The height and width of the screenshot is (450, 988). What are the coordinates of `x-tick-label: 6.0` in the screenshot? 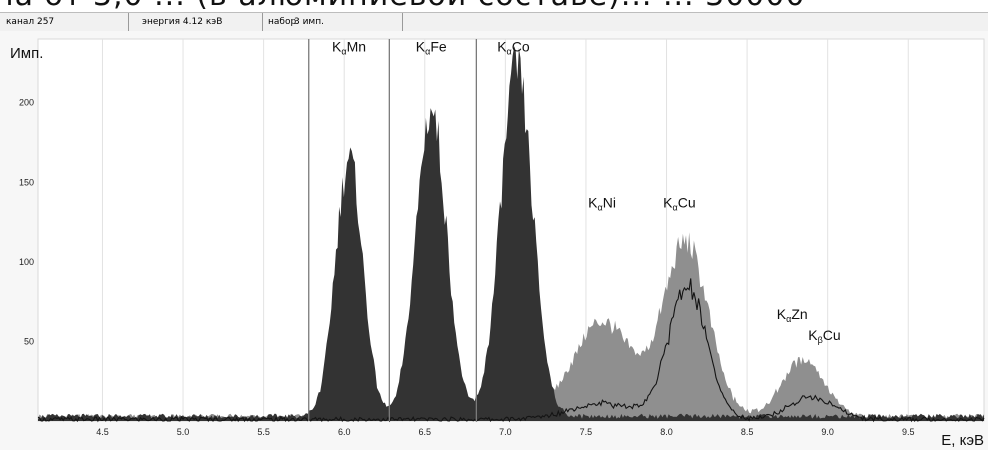 It's located at (344, 432).